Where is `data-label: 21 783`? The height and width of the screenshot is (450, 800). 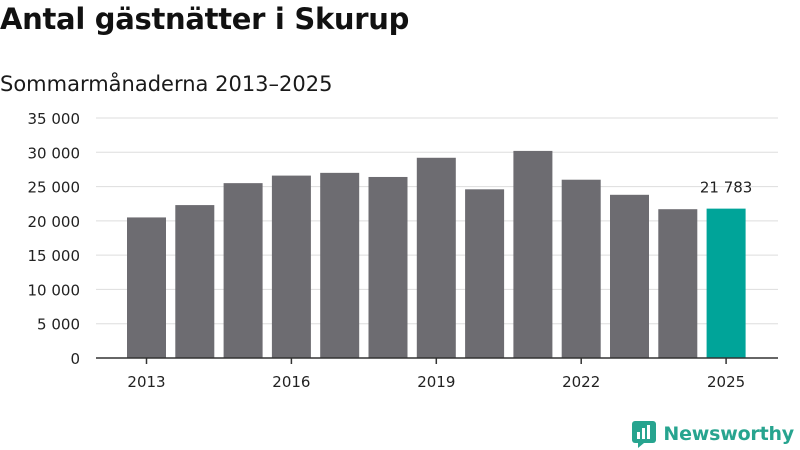
data-label: 21 783 is located at coordinates (726, 188).